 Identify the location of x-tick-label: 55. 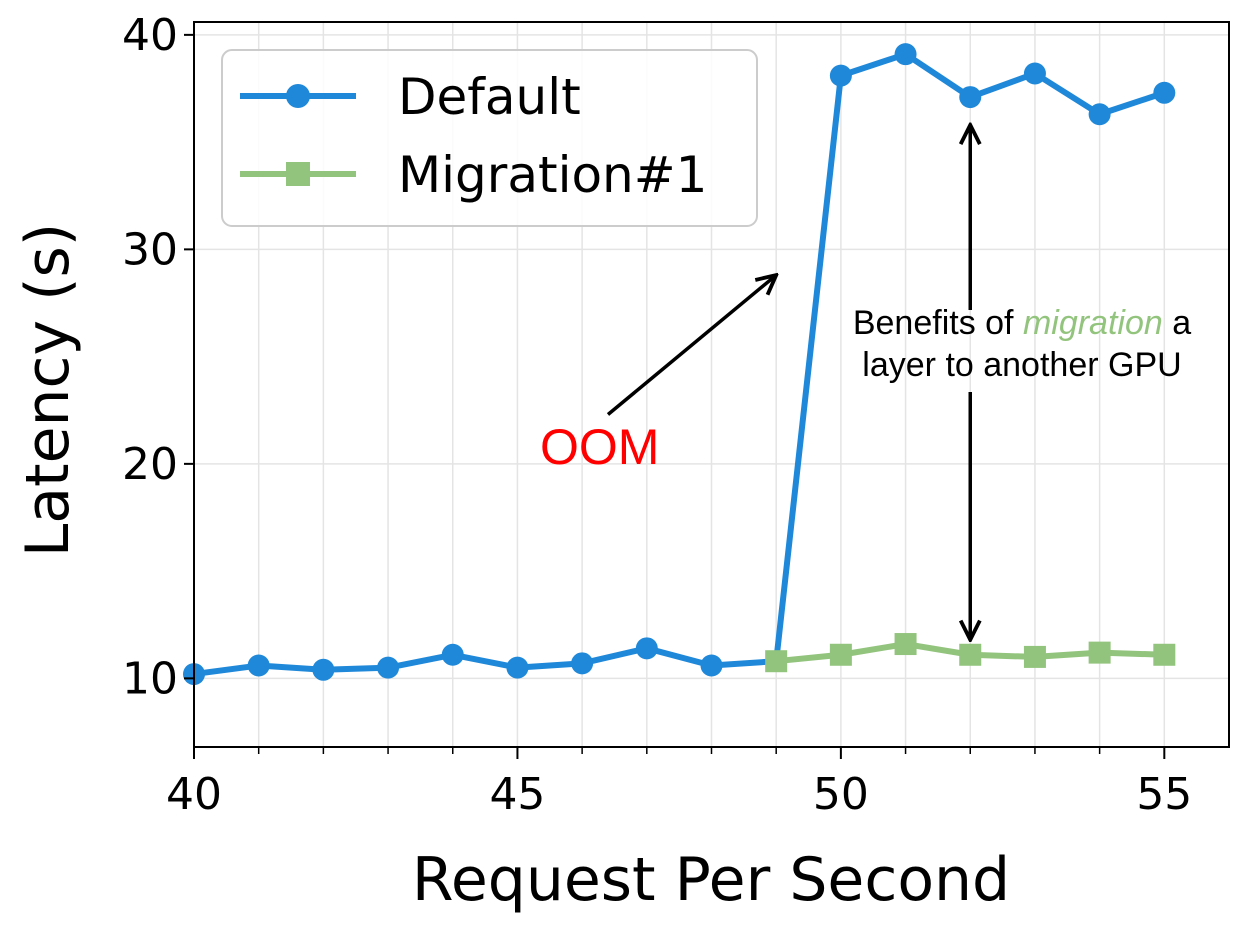
(1164, 794).